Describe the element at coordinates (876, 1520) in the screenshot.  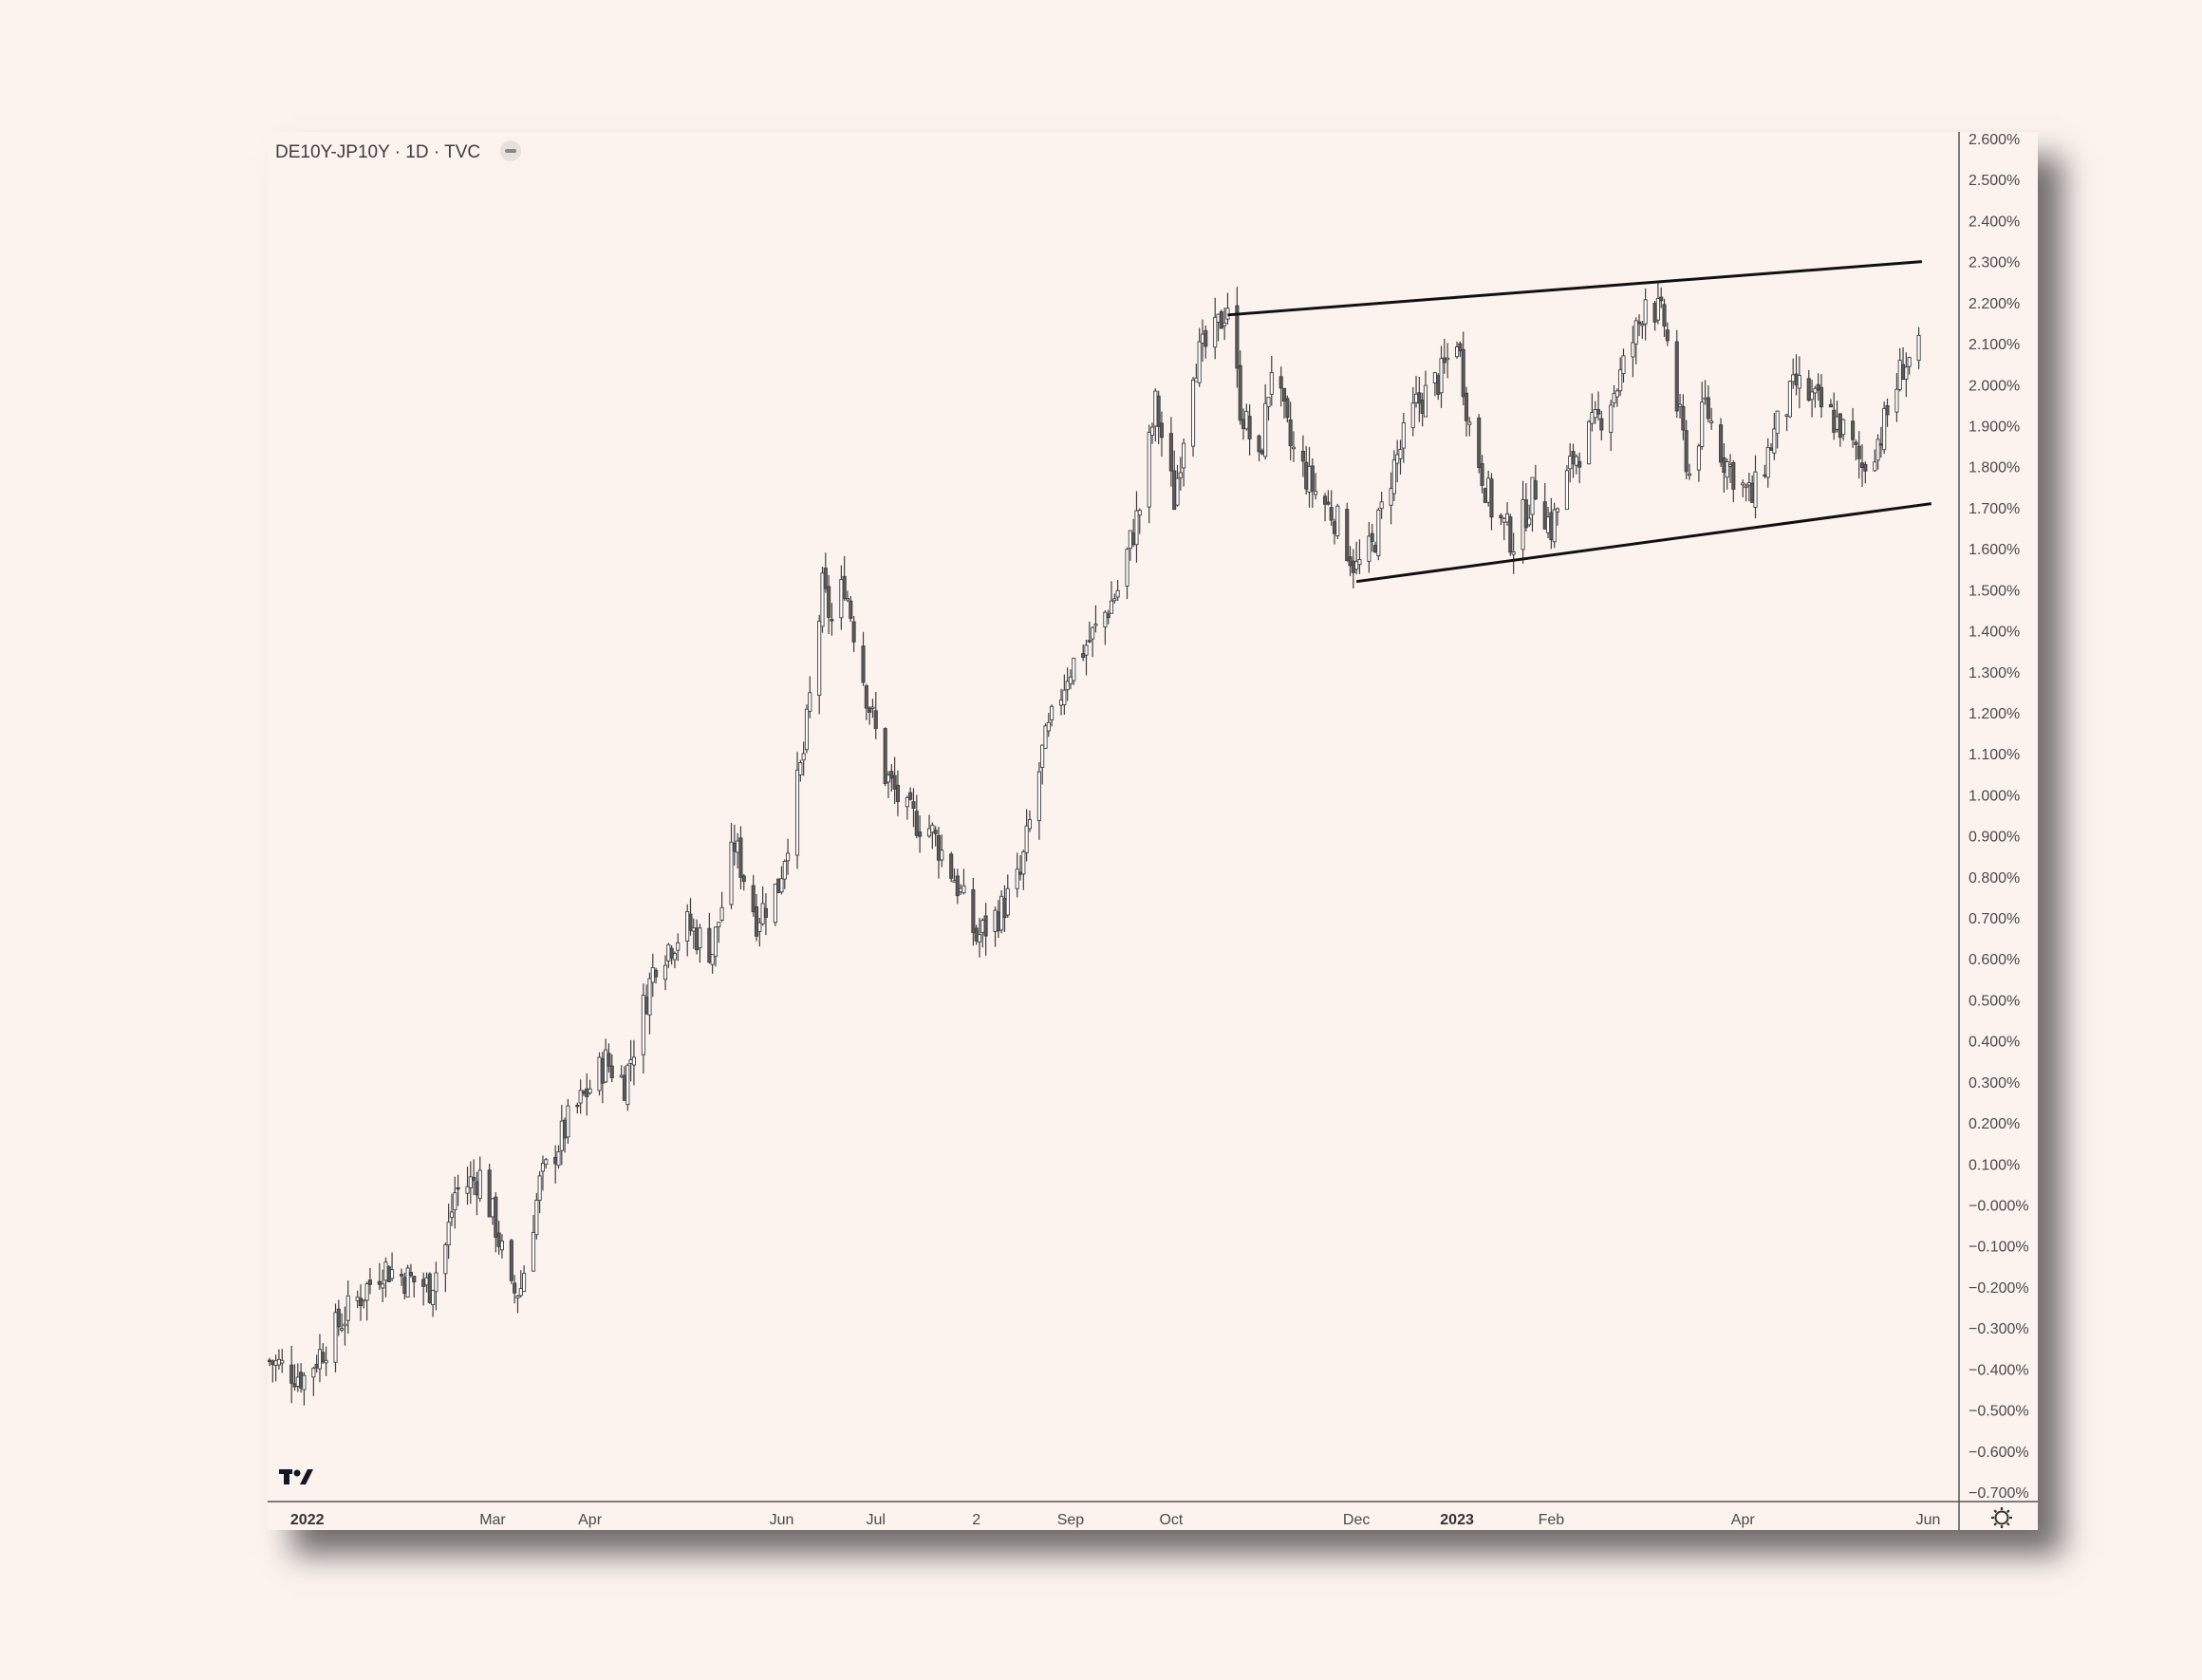
I see `x-tick-label: Jul` at that location.